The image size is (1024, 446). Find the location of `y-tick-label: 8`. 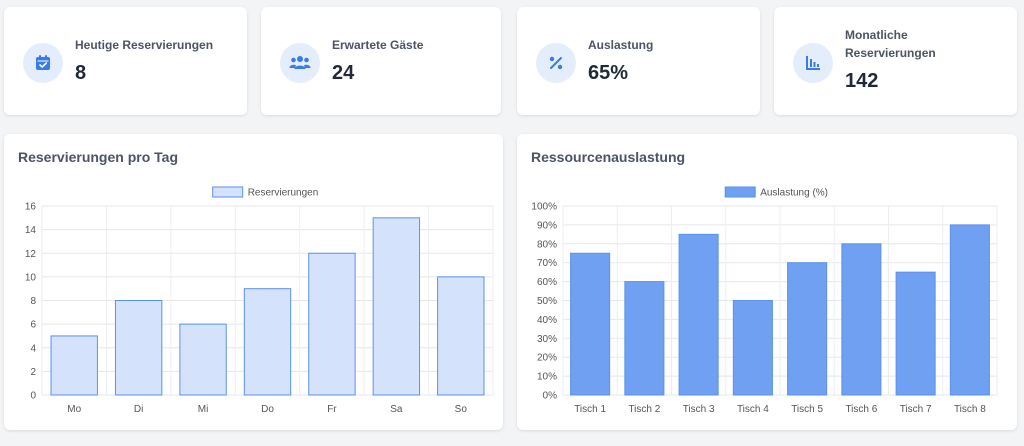

y-tick-label: 8 is located at coordinates (33, 301).